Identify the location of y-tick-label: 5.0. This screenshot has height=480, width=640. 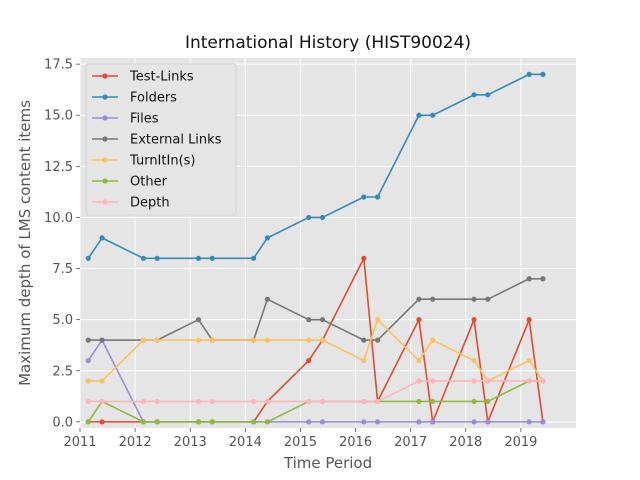
(62, 320).